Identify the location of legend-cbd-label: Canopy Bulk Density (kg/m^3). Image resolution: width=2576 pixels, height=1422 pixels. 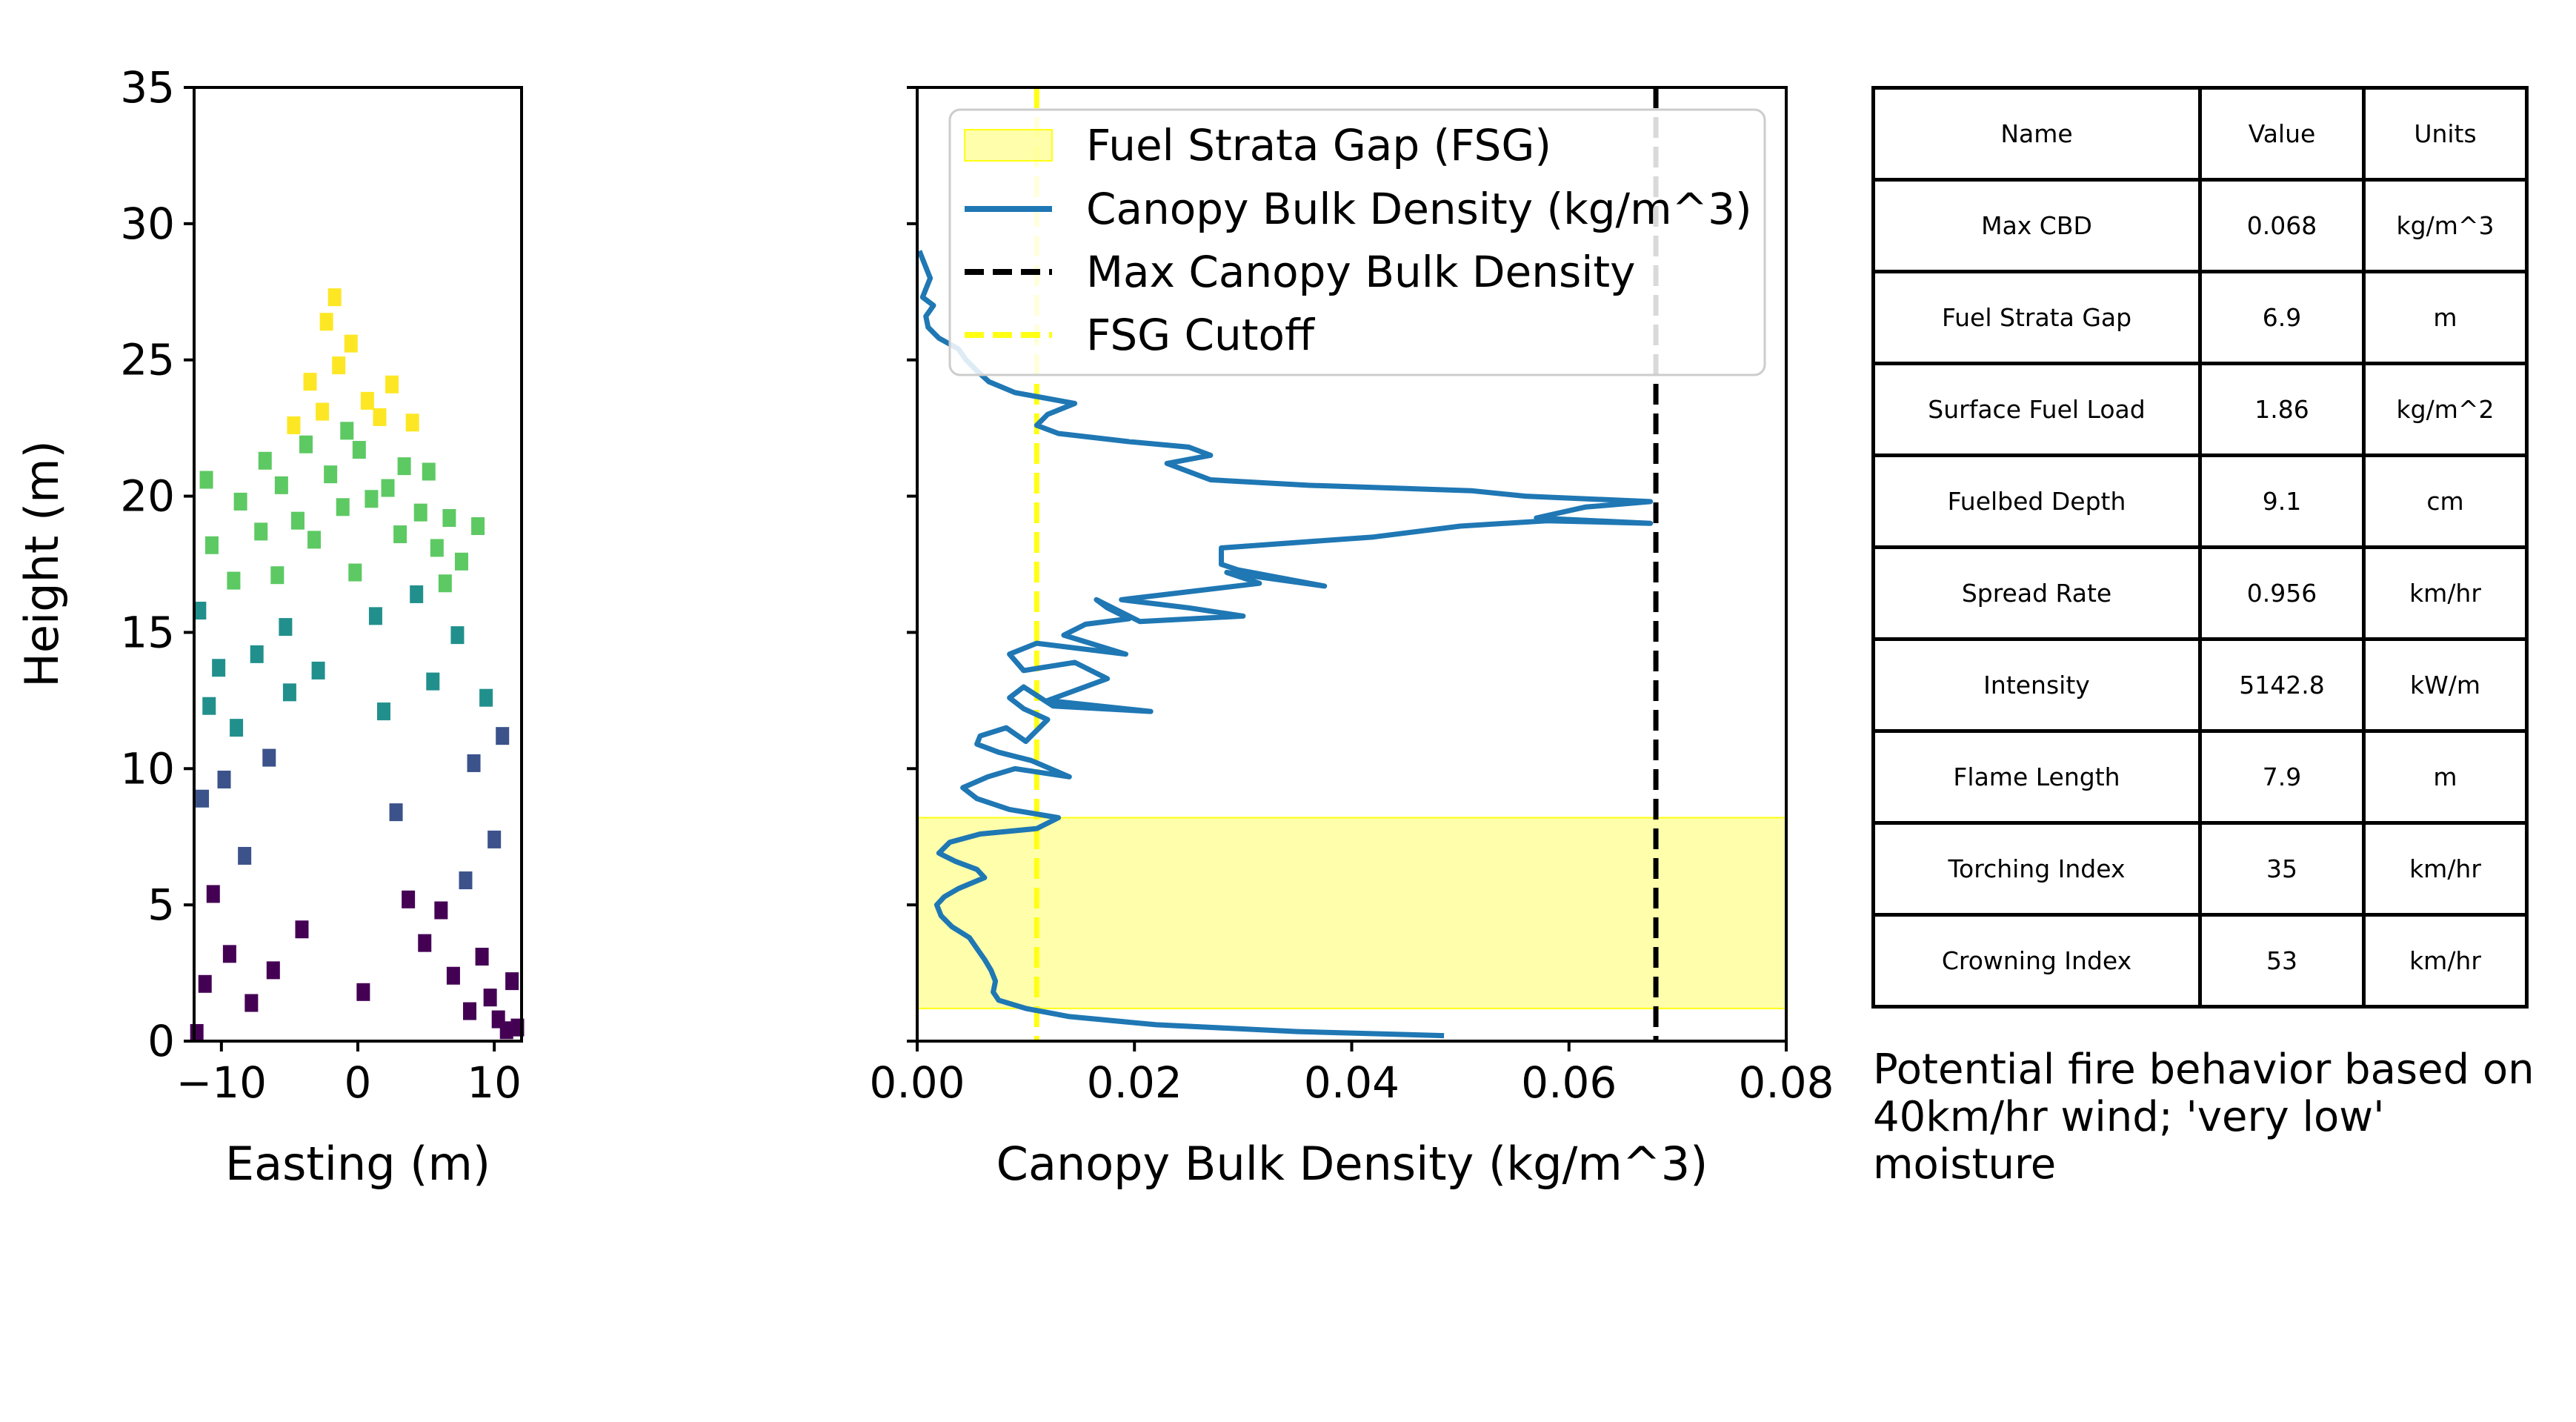
(1419, 209).